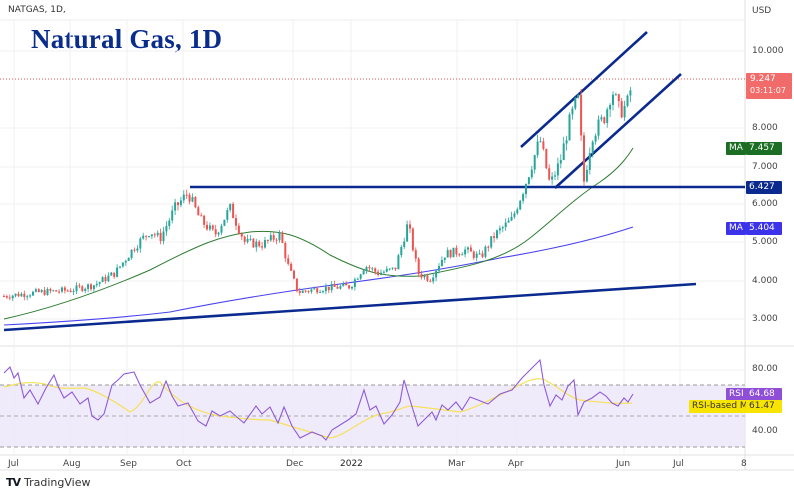 The width and height of the screenshot is (794, 494). What do you see at coordinates (128, 464) in the screenshot?
I see `time-tick: Sep` at bounding box center [128, 464].